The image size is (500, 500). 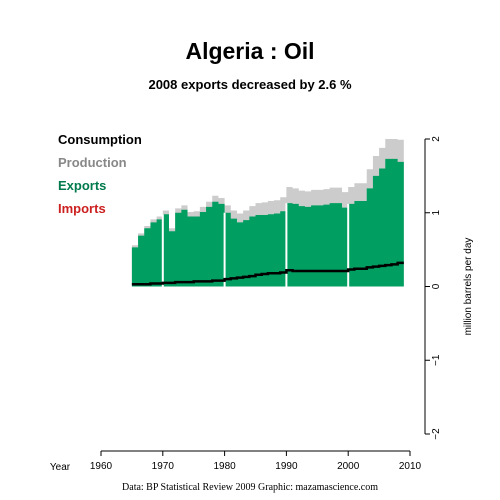 I want to click on y-tick-label-2: 2, so click(x=436, y=139).